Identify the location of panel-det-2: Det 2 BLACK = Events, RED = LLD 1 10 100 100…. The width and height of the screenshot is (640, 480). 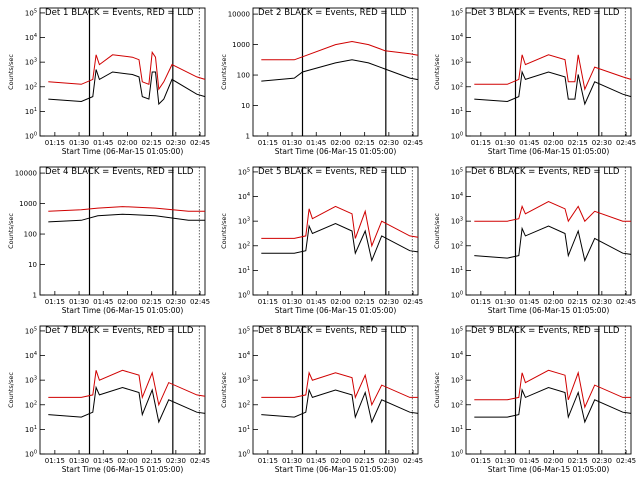
(321, 81).